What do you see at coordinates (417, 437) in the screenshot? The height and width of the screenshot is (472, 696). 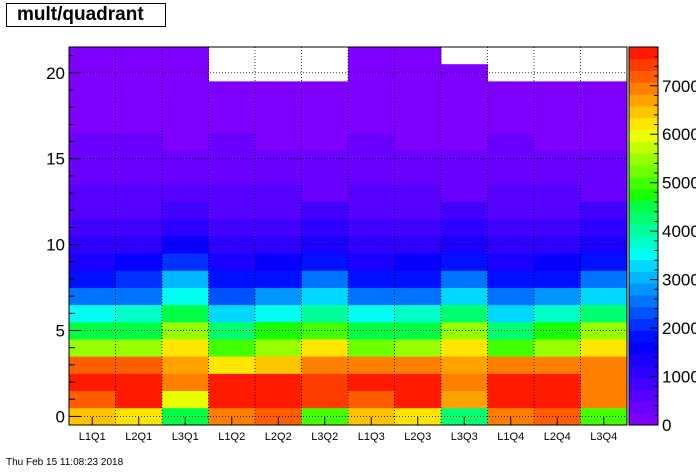 I see `x-tick-label: L2Q3` at bounding box center [417, 437].